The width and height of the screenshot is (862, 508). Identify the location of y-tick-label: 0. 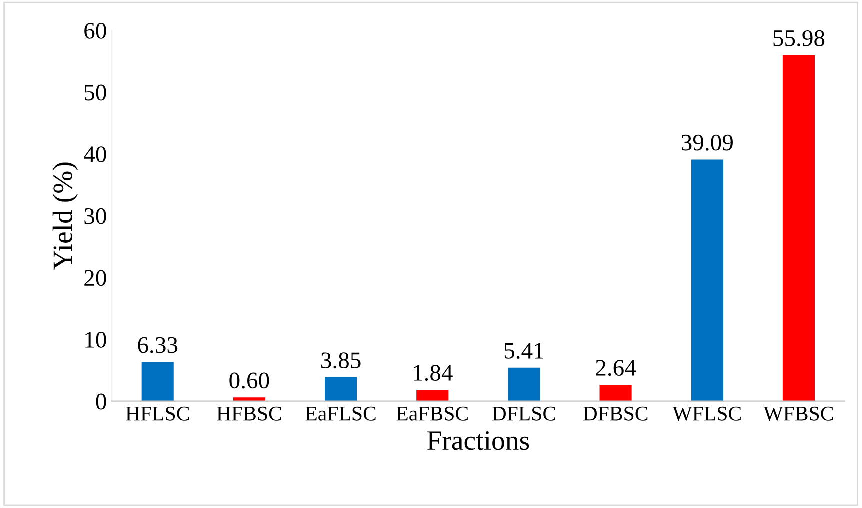
(101, 402).